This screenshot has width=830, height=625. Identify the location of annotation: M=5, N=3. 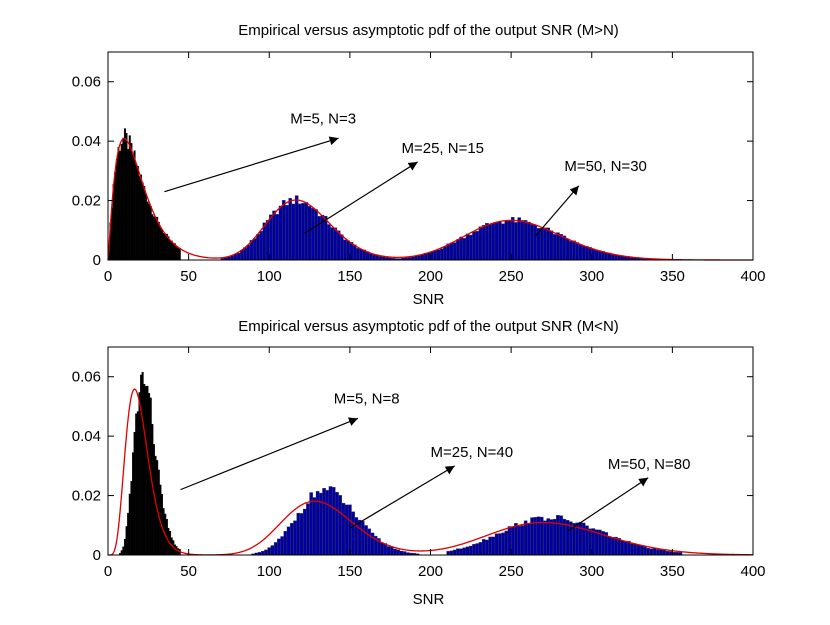
(260, 151).